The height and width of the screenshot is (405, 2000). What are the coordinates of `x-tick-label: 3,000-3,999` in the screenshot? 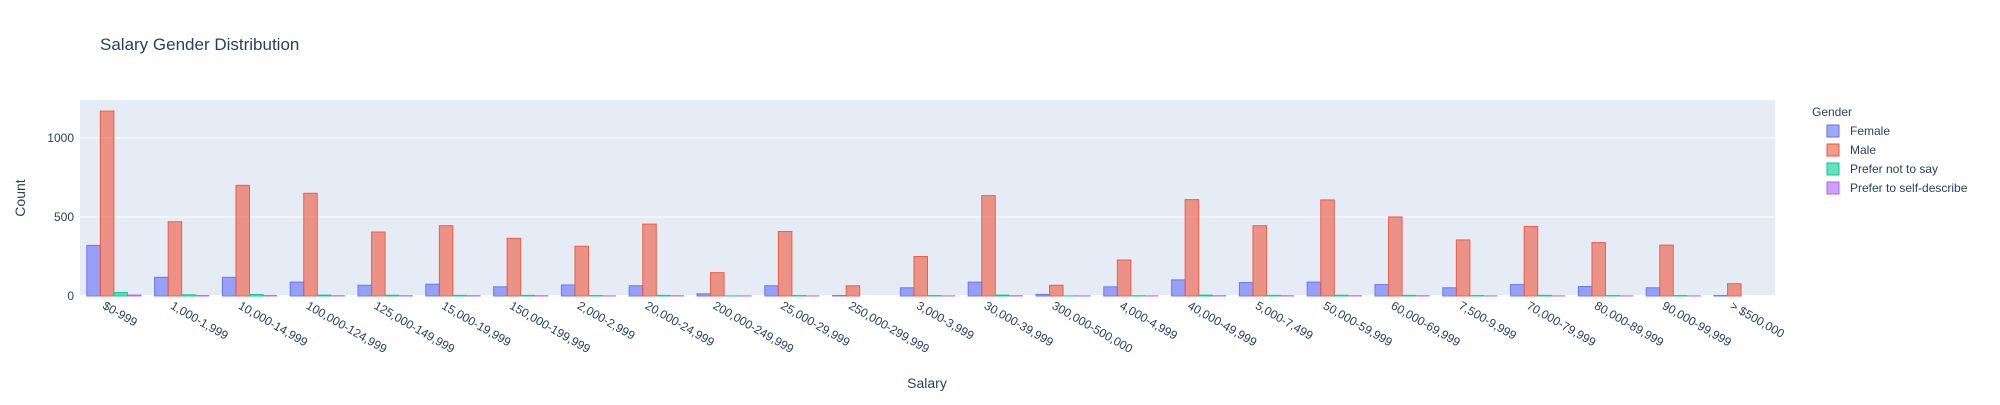 It's located at (945, 320).